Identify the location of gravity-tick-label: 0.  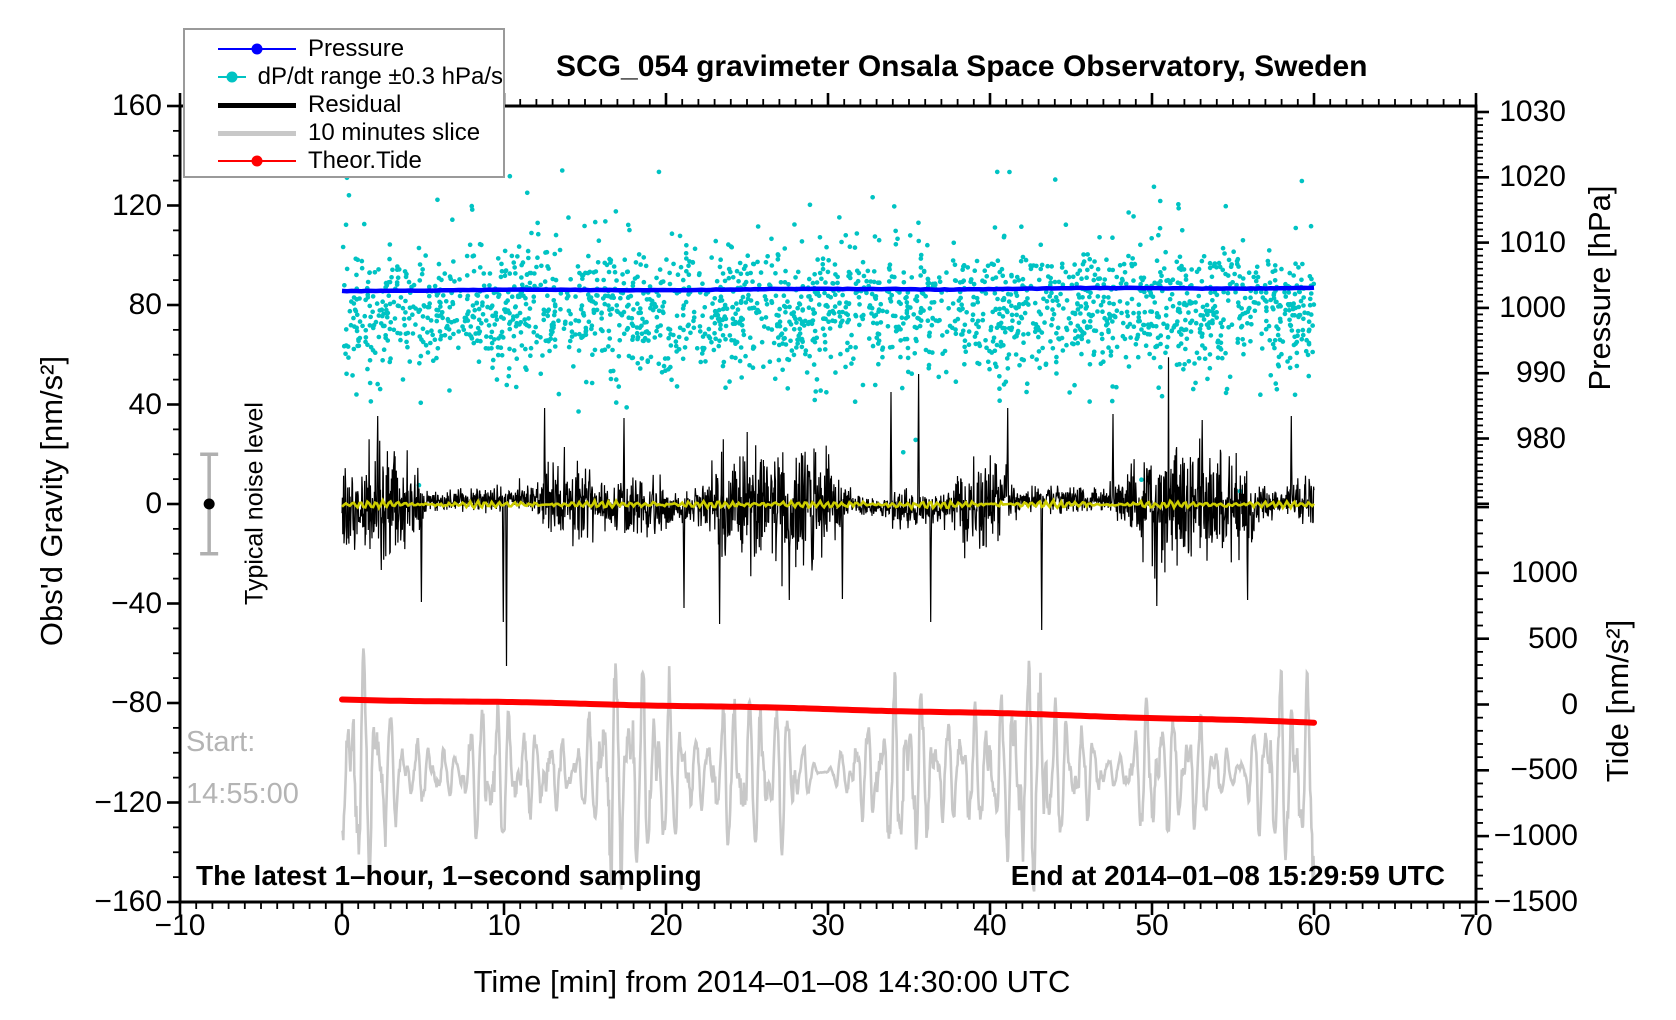
(153, 503).